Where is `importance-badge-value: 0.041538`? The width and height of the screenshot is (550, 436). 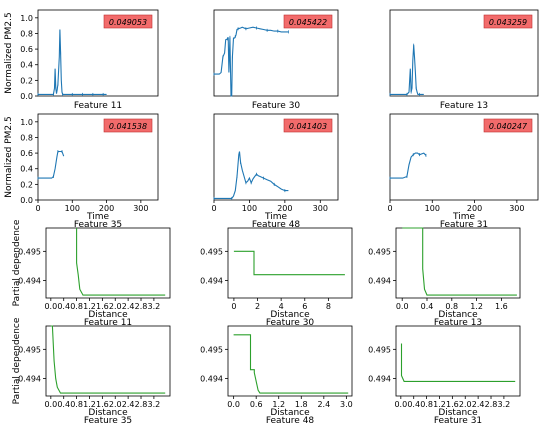 importance-badge-value: 0.041538 is located at coordinates (128, 126).